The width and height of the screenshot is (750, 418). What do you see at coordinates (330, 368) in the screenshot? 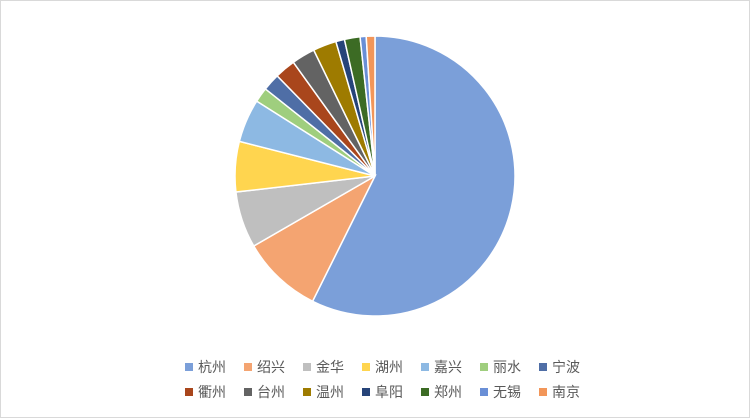
I see `legend-label: 金华` at bounding box center [330, 368].